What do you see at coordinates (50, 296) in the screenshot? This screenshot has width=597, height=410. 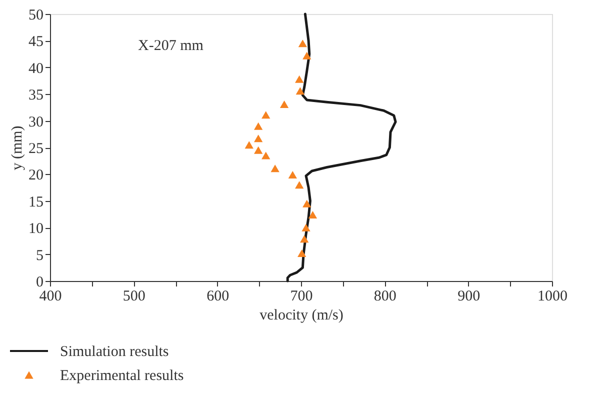 I see `x-tick-label: 400` at bounding box center [50, 296].